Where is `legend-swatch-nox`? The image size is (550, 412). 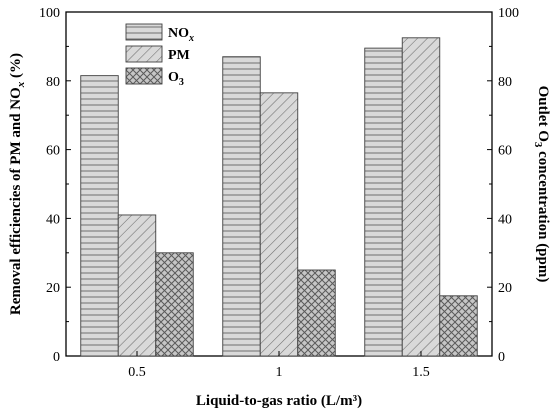 legend-swatch-nox is located at coordinates (144, 32).